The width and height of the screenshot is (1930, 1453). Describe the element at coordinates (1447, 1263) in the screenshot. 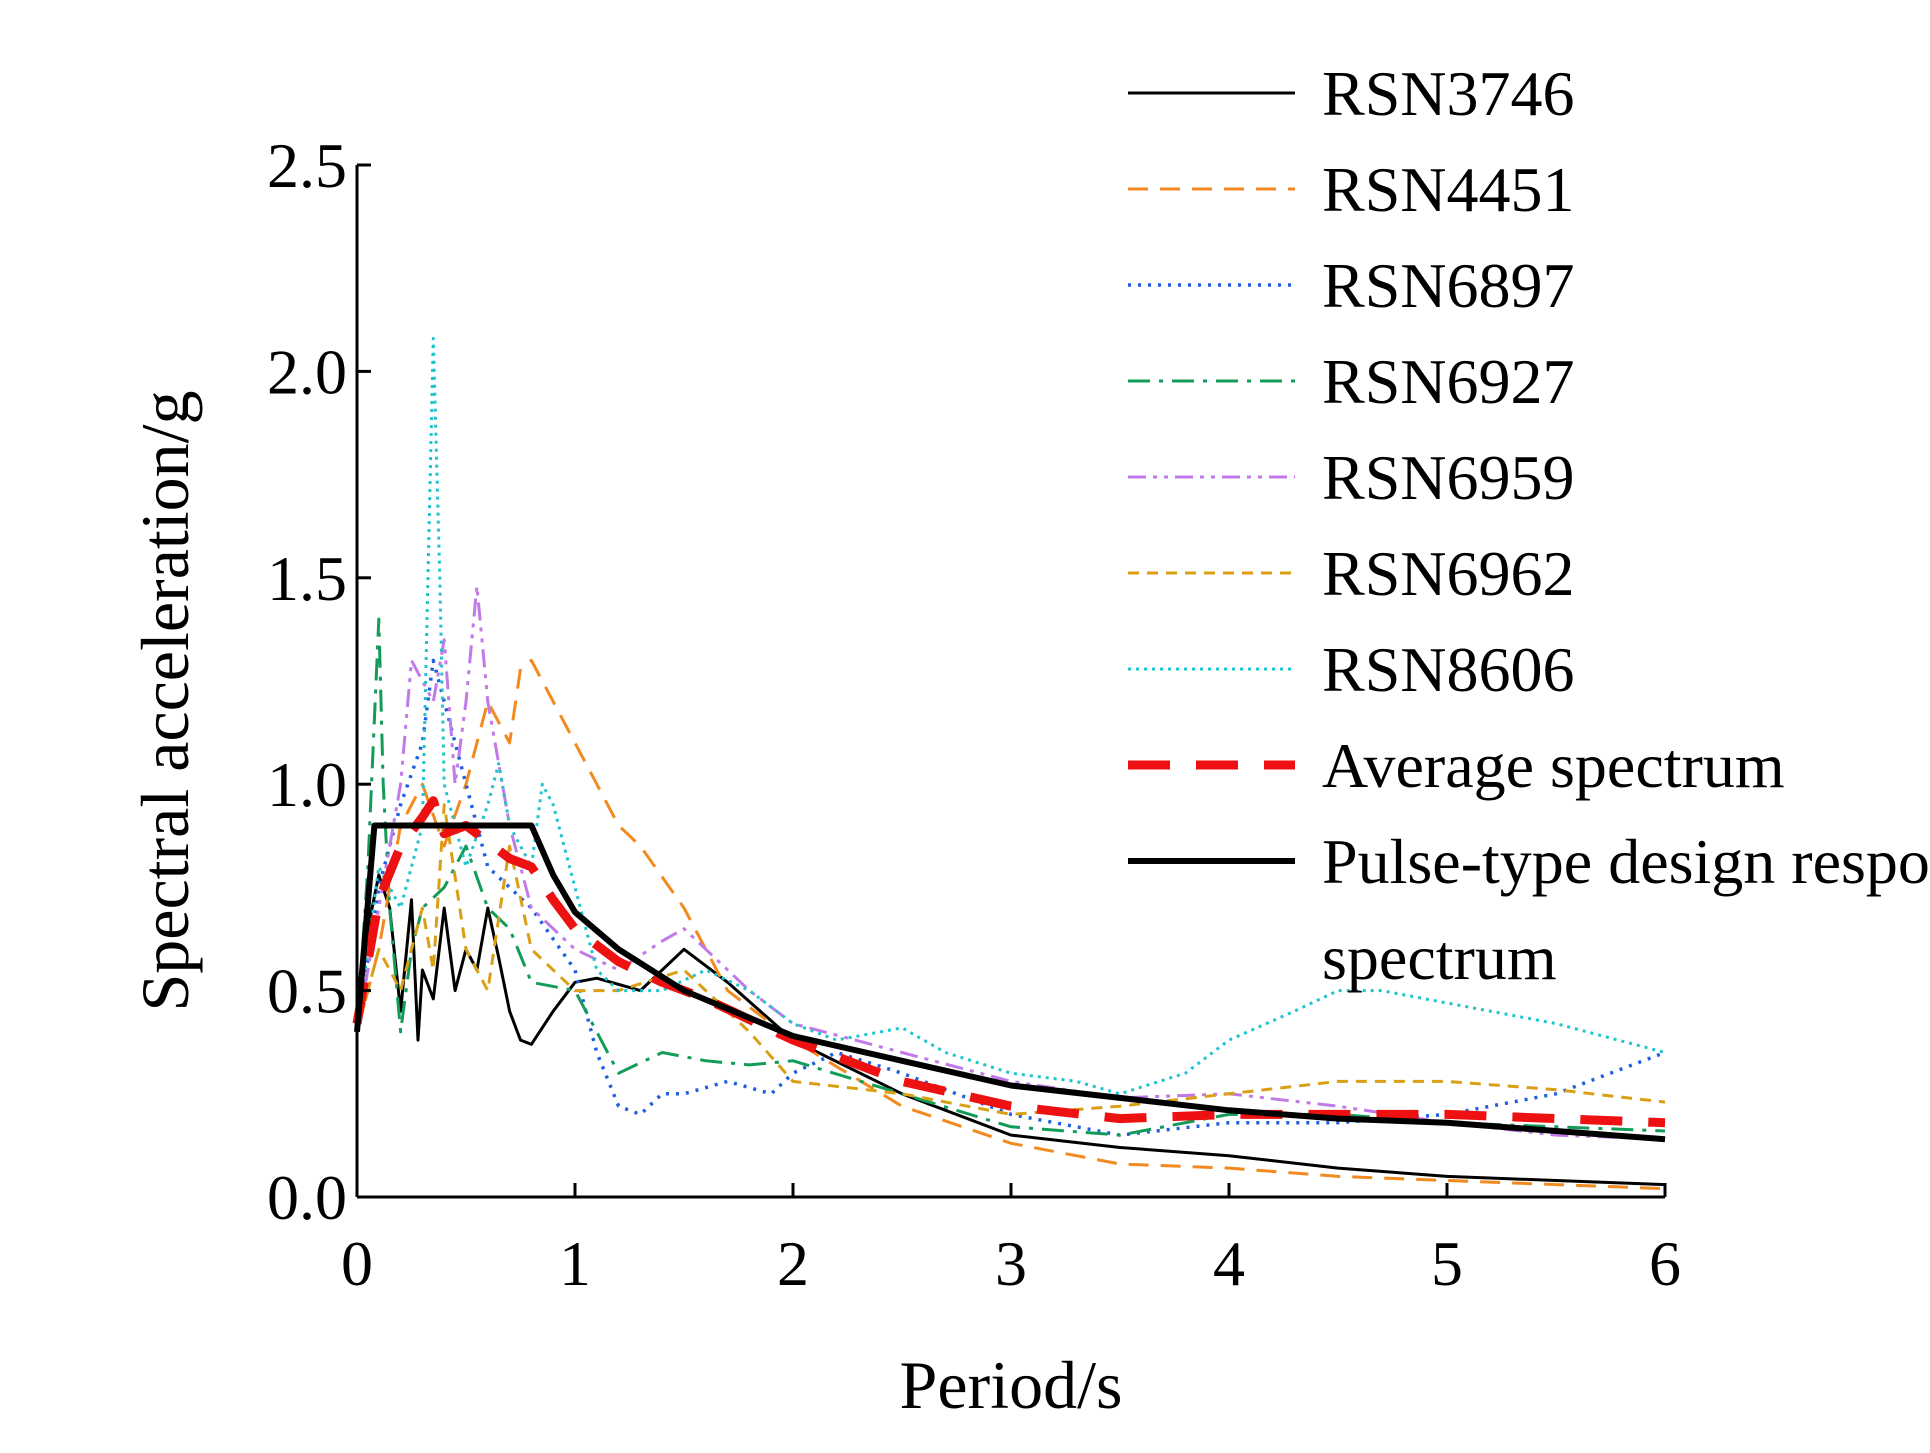

I see `x-tick-label: 5` at that location.